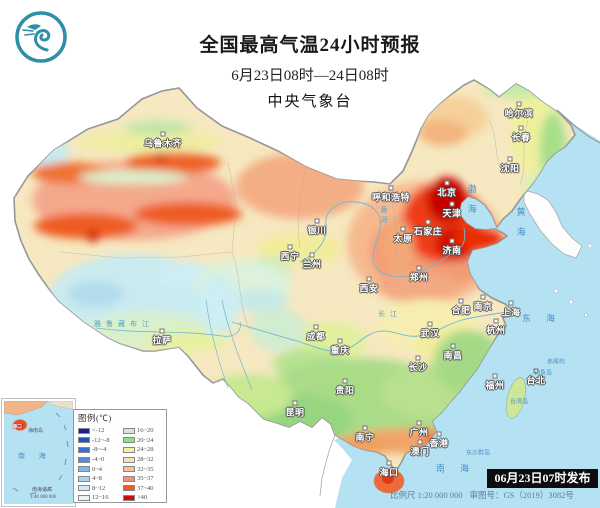 The height and width of the screenshot is (508, 600). I want to click on map-info: 比例尺 1:20 000 000 审图号：GS（2019）3082号, so click(495, 495).